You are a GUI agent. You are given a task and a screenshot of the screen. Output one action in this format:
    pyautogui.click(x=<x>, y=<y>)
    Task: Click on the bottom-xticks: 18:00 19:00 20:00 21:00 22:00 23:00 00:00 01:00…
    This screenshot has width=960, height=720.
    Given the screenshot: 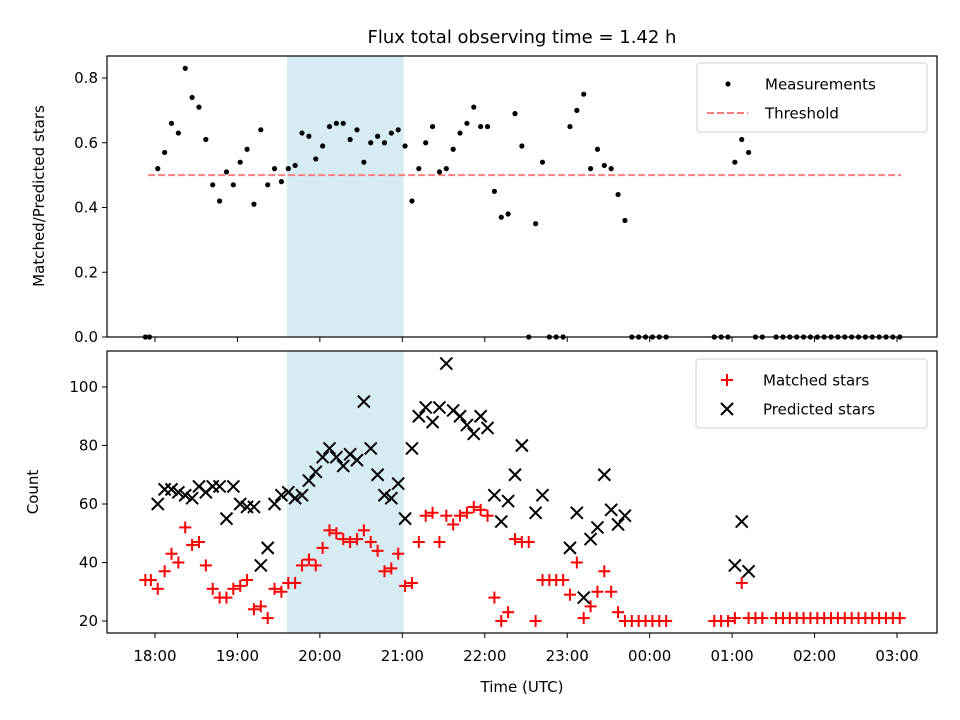 What is the action you would take?
    pyautogui.click(x=526, y=649)
    